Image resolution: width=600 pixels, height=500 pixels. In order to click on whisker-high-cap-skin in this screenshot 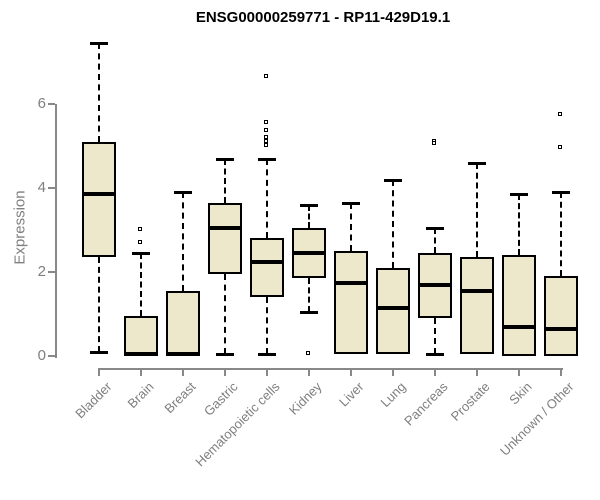, I will do `click(519, 195)`.